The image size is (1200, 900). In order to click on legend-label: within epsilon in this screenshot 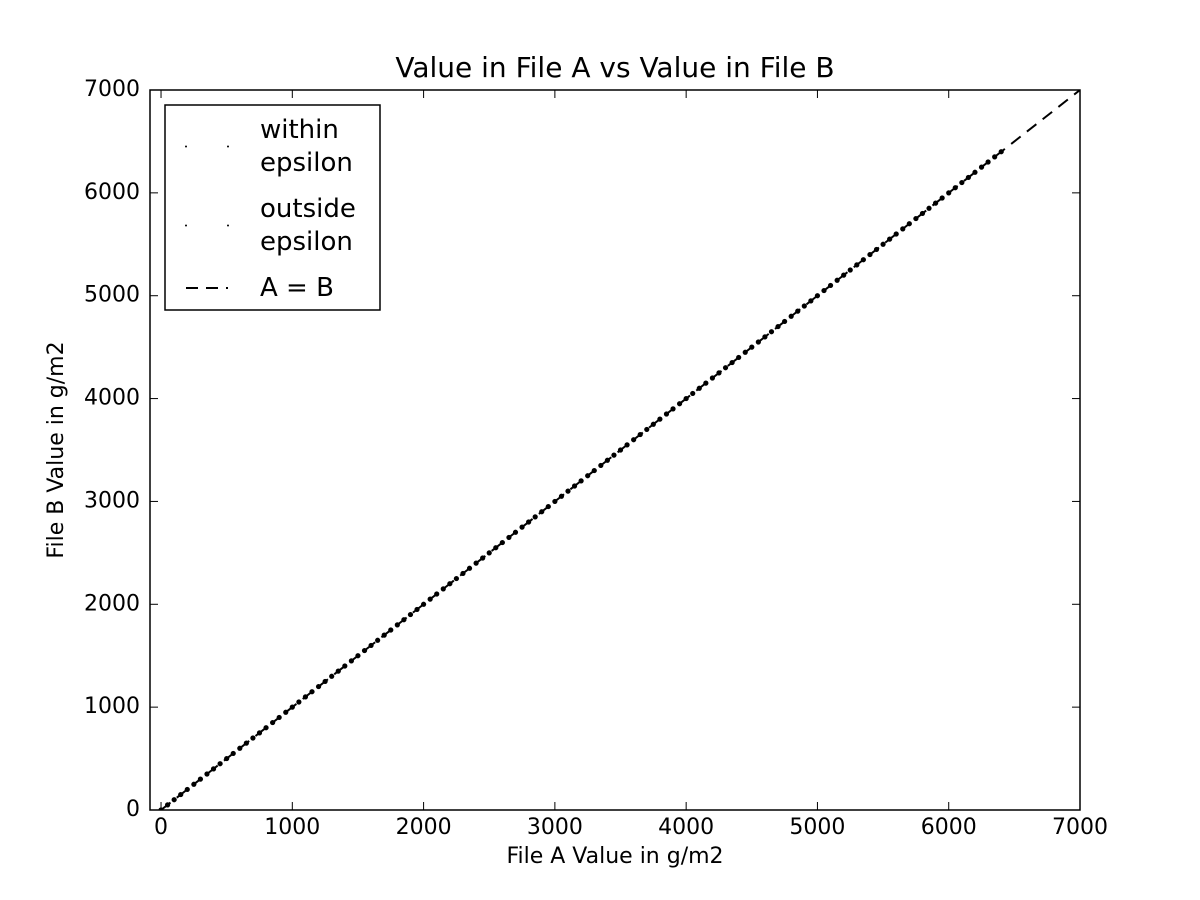, I will do `click(306, 146)`.